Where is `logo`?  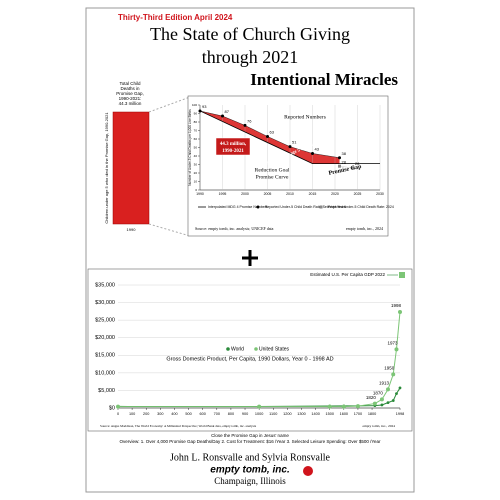
logo is located at coordinates (308, 471).